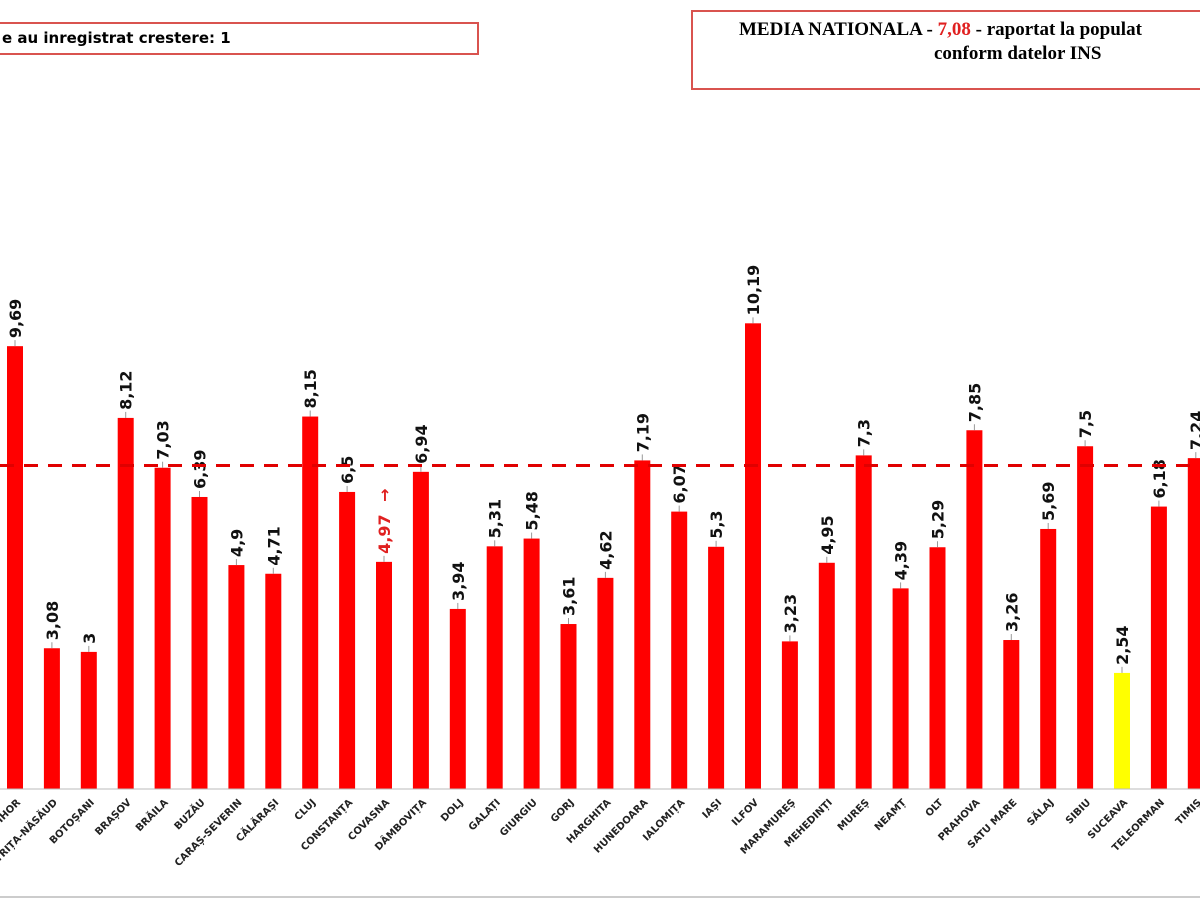  What do you see at coordinates (485, 815) in the screenshot?
I see `category-label: GALAȚI` at bounding box center [485, 815].